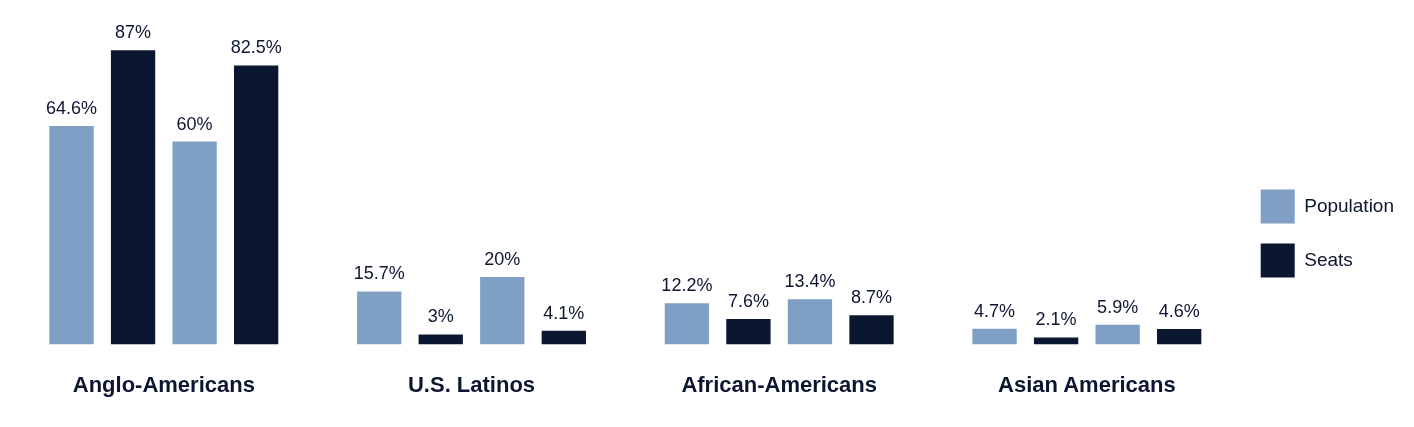  I want to click on data-label: 64.6%, so click(72, 107).